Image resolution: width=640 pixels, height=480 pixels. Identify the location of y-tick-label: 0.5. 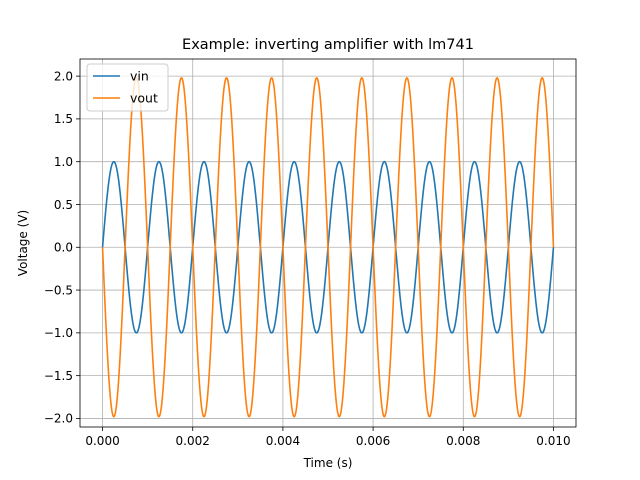
(63, 205).